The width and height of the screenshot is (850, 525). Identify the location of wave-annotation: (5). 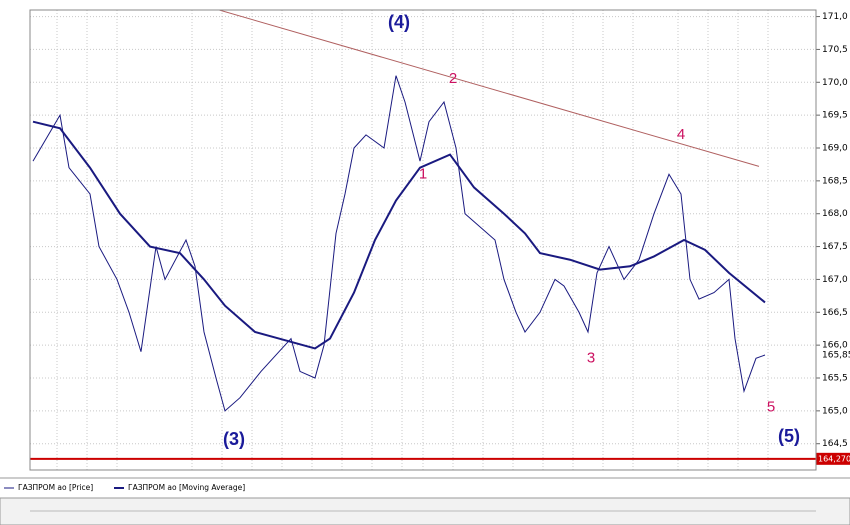
(789, 436).